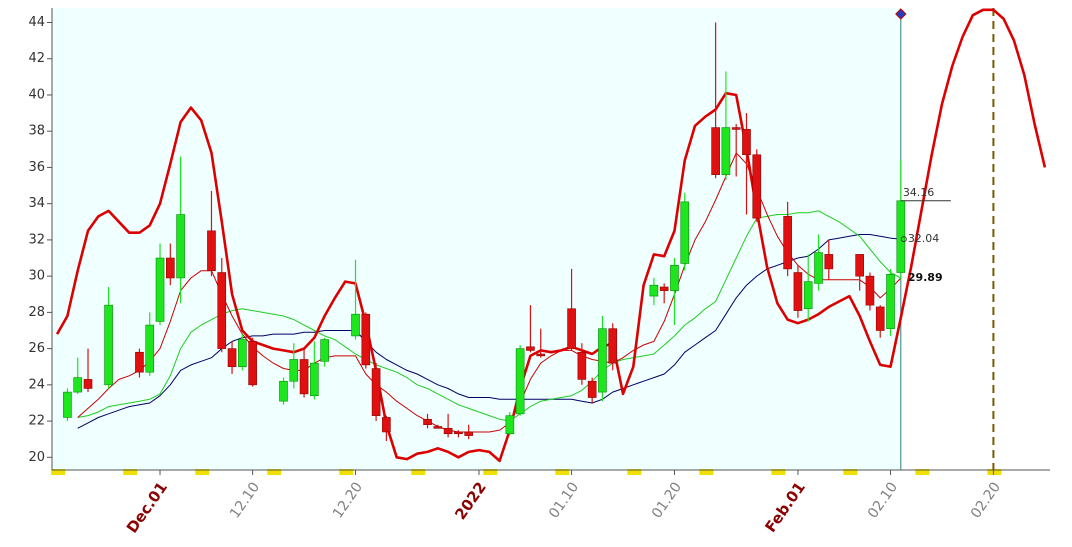 Image resolution: width=1072 pixels, height=547 pixels. What do you see at coordinates (903, 239) in the screenshot?
I see `last-value-dot` at bounding box center [903, 239].